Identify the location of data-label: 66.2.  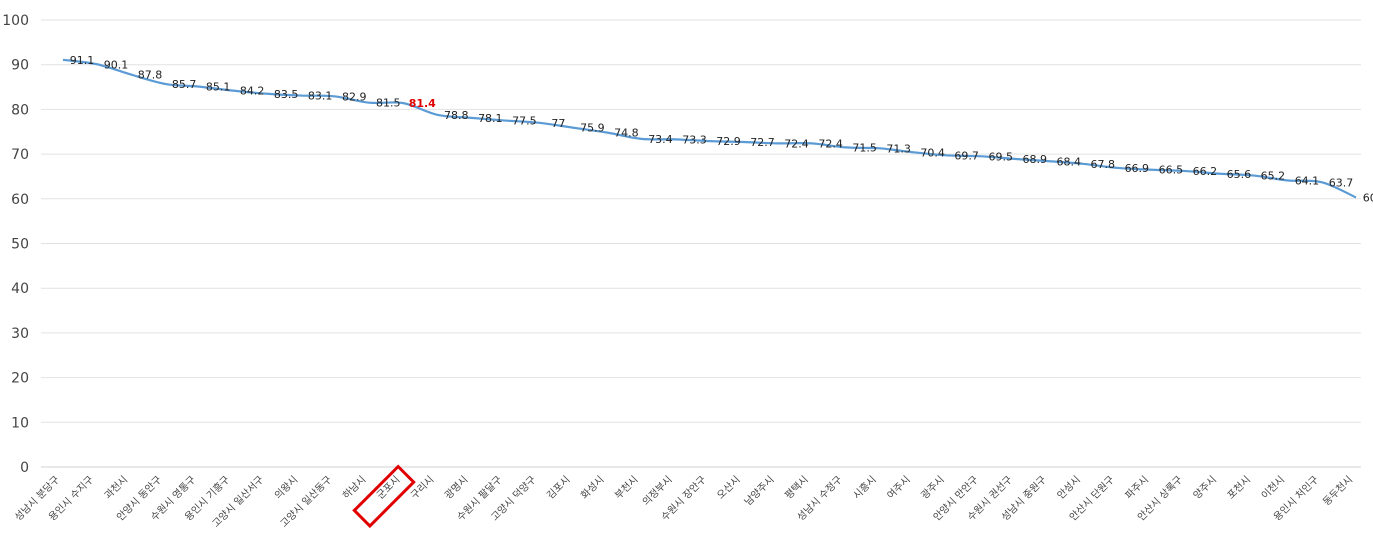
(1205, 171).